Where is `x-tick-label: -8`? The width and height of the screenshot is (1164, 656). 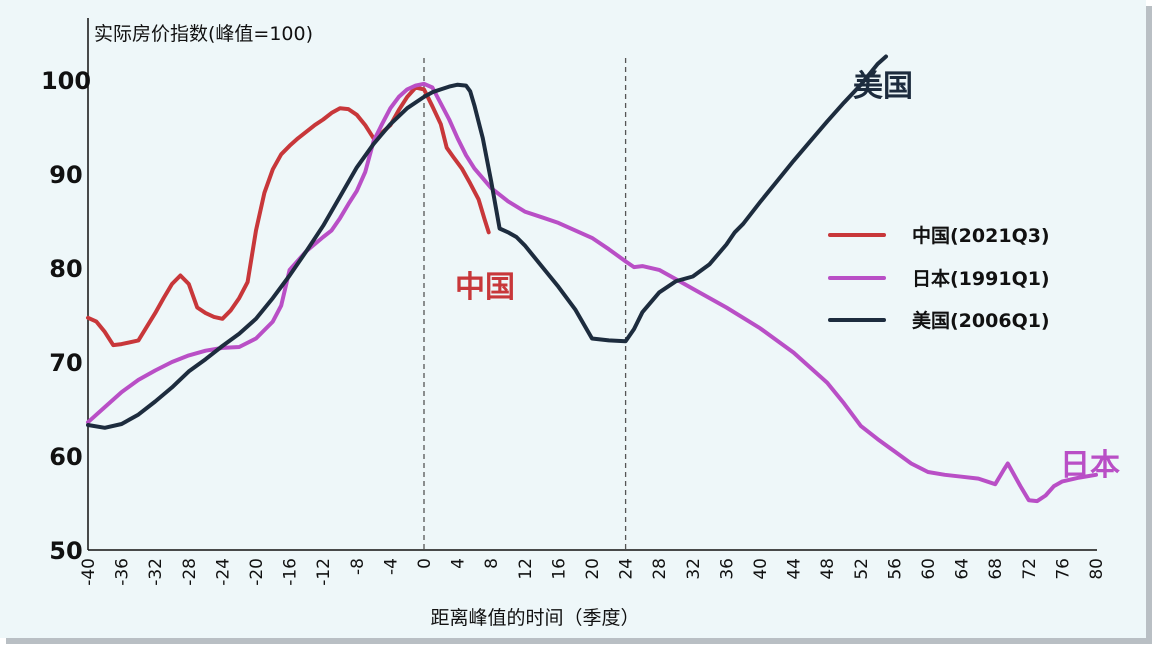
x-tick-label: -8 is located at coordinates (358, 566).